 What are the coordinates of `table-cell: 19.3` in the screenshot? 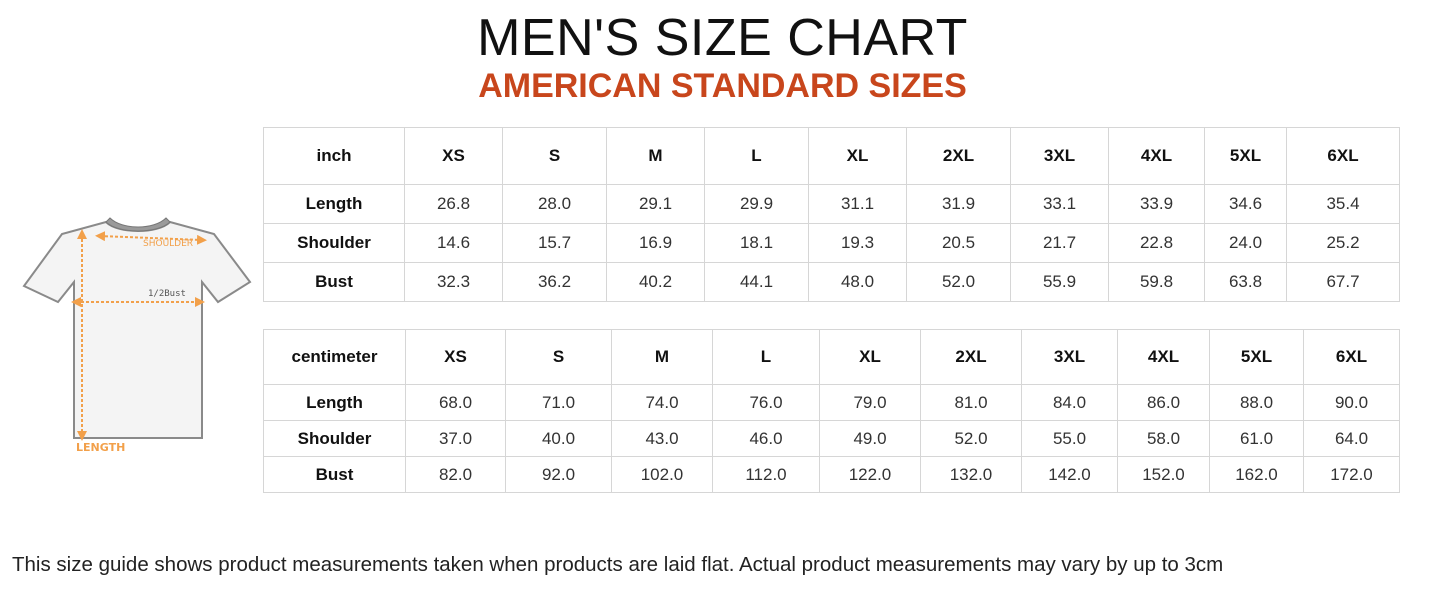 It's located at (857, 243).